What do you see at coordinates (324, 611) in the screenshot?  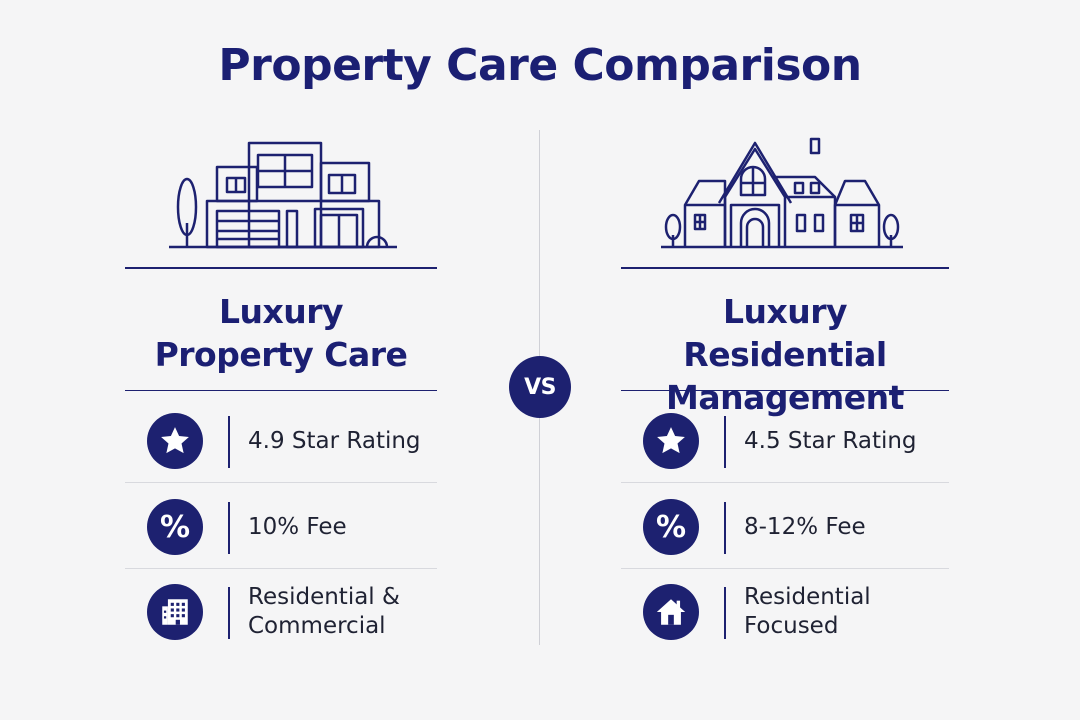 I see `scope-text: Residential & Commercial` at bounding box center [324, 611].